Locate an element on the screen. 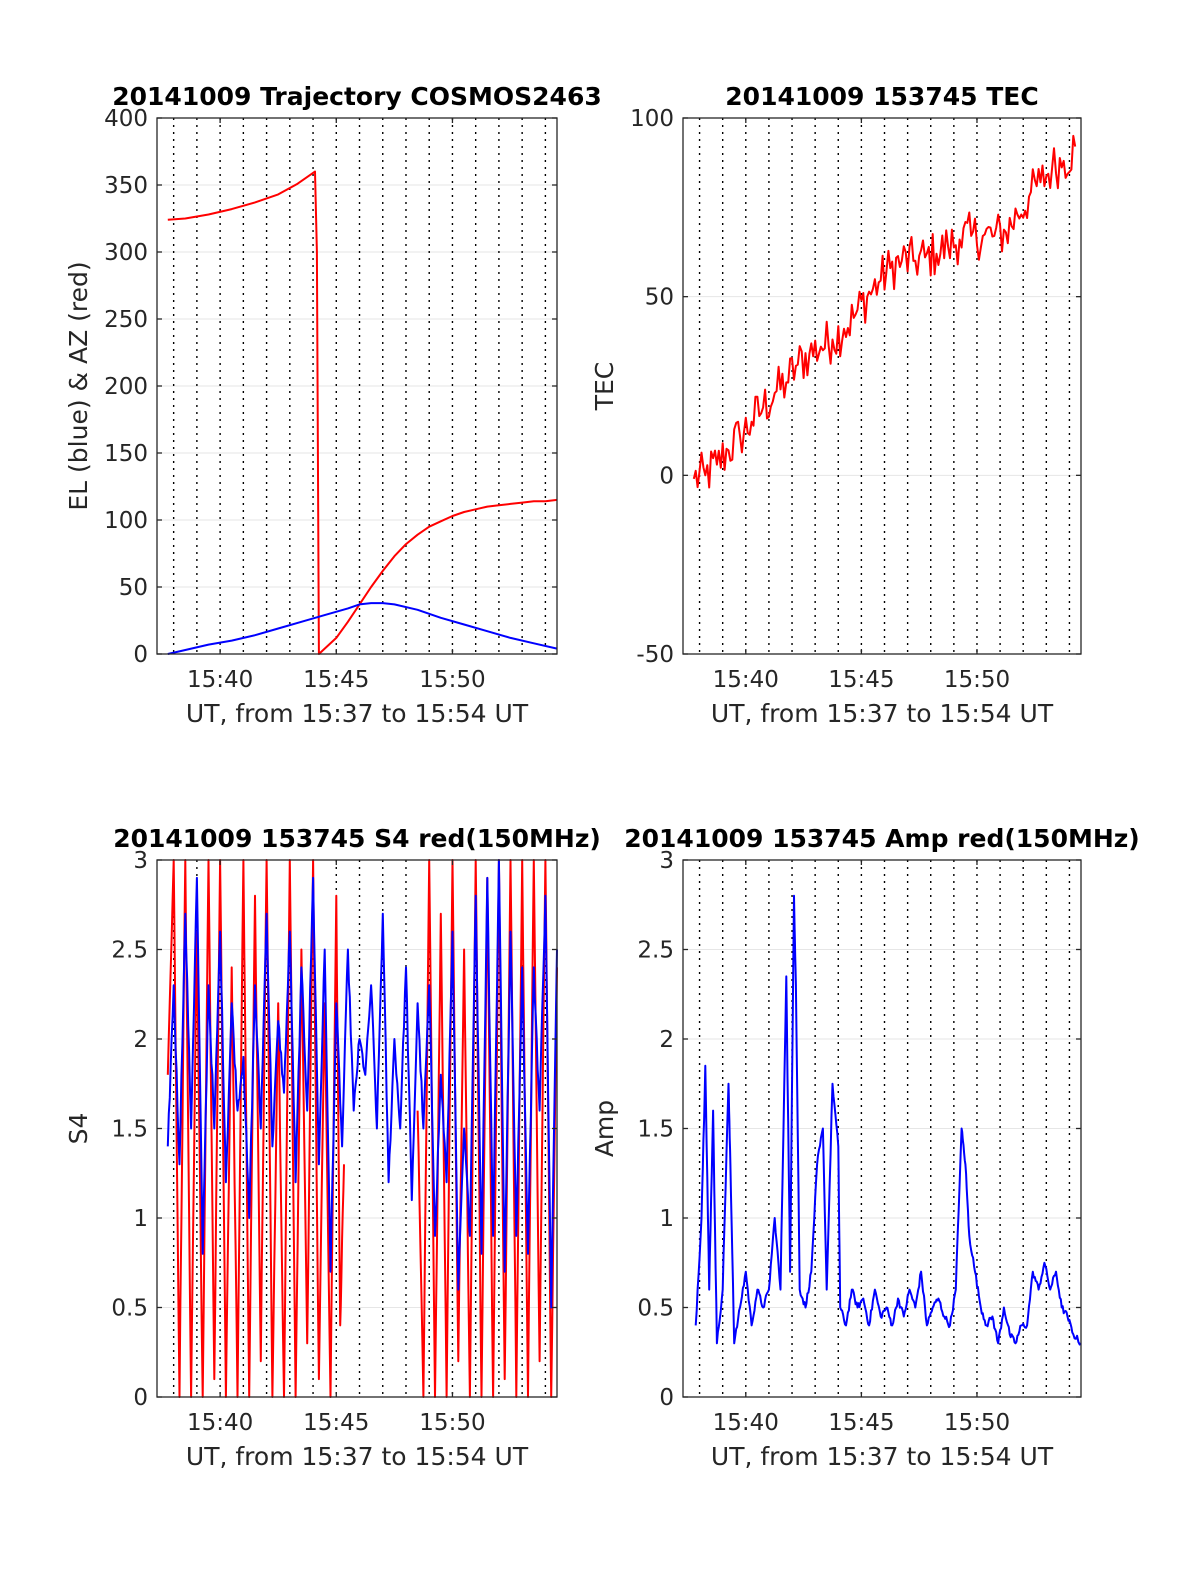  trajectory-ytick-label-6: 300 is located at coordinates (126, 253).